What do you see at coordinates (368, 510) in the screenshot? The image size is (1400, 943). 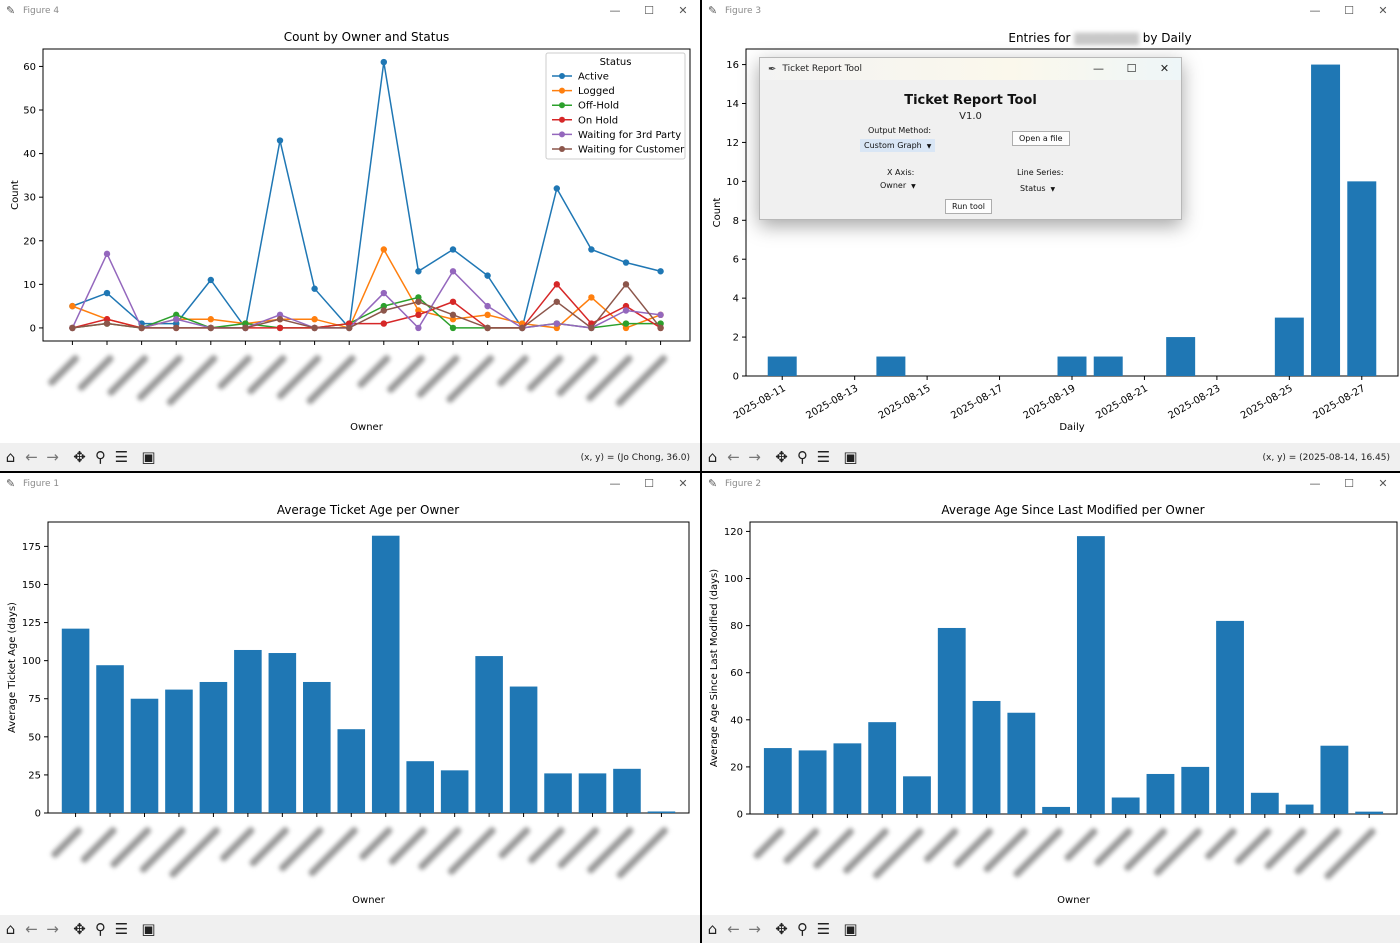 I see `chart-title: Average Ticket Age per Owner` at bounding box center [368, 510].